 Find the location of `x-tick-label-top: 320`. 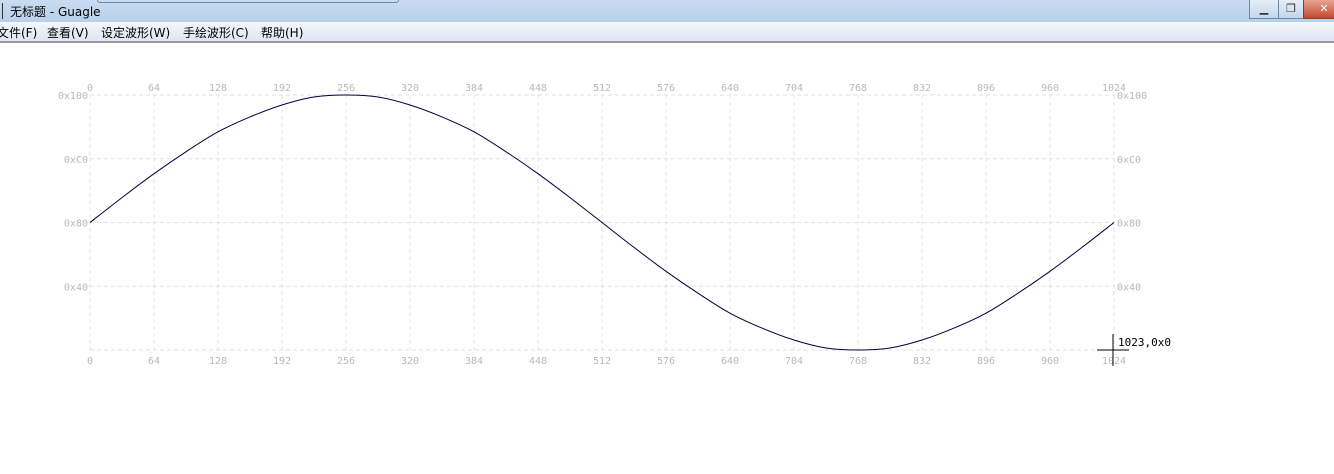

x-tick-label-top: 320 is located at coordinates (410, 88).